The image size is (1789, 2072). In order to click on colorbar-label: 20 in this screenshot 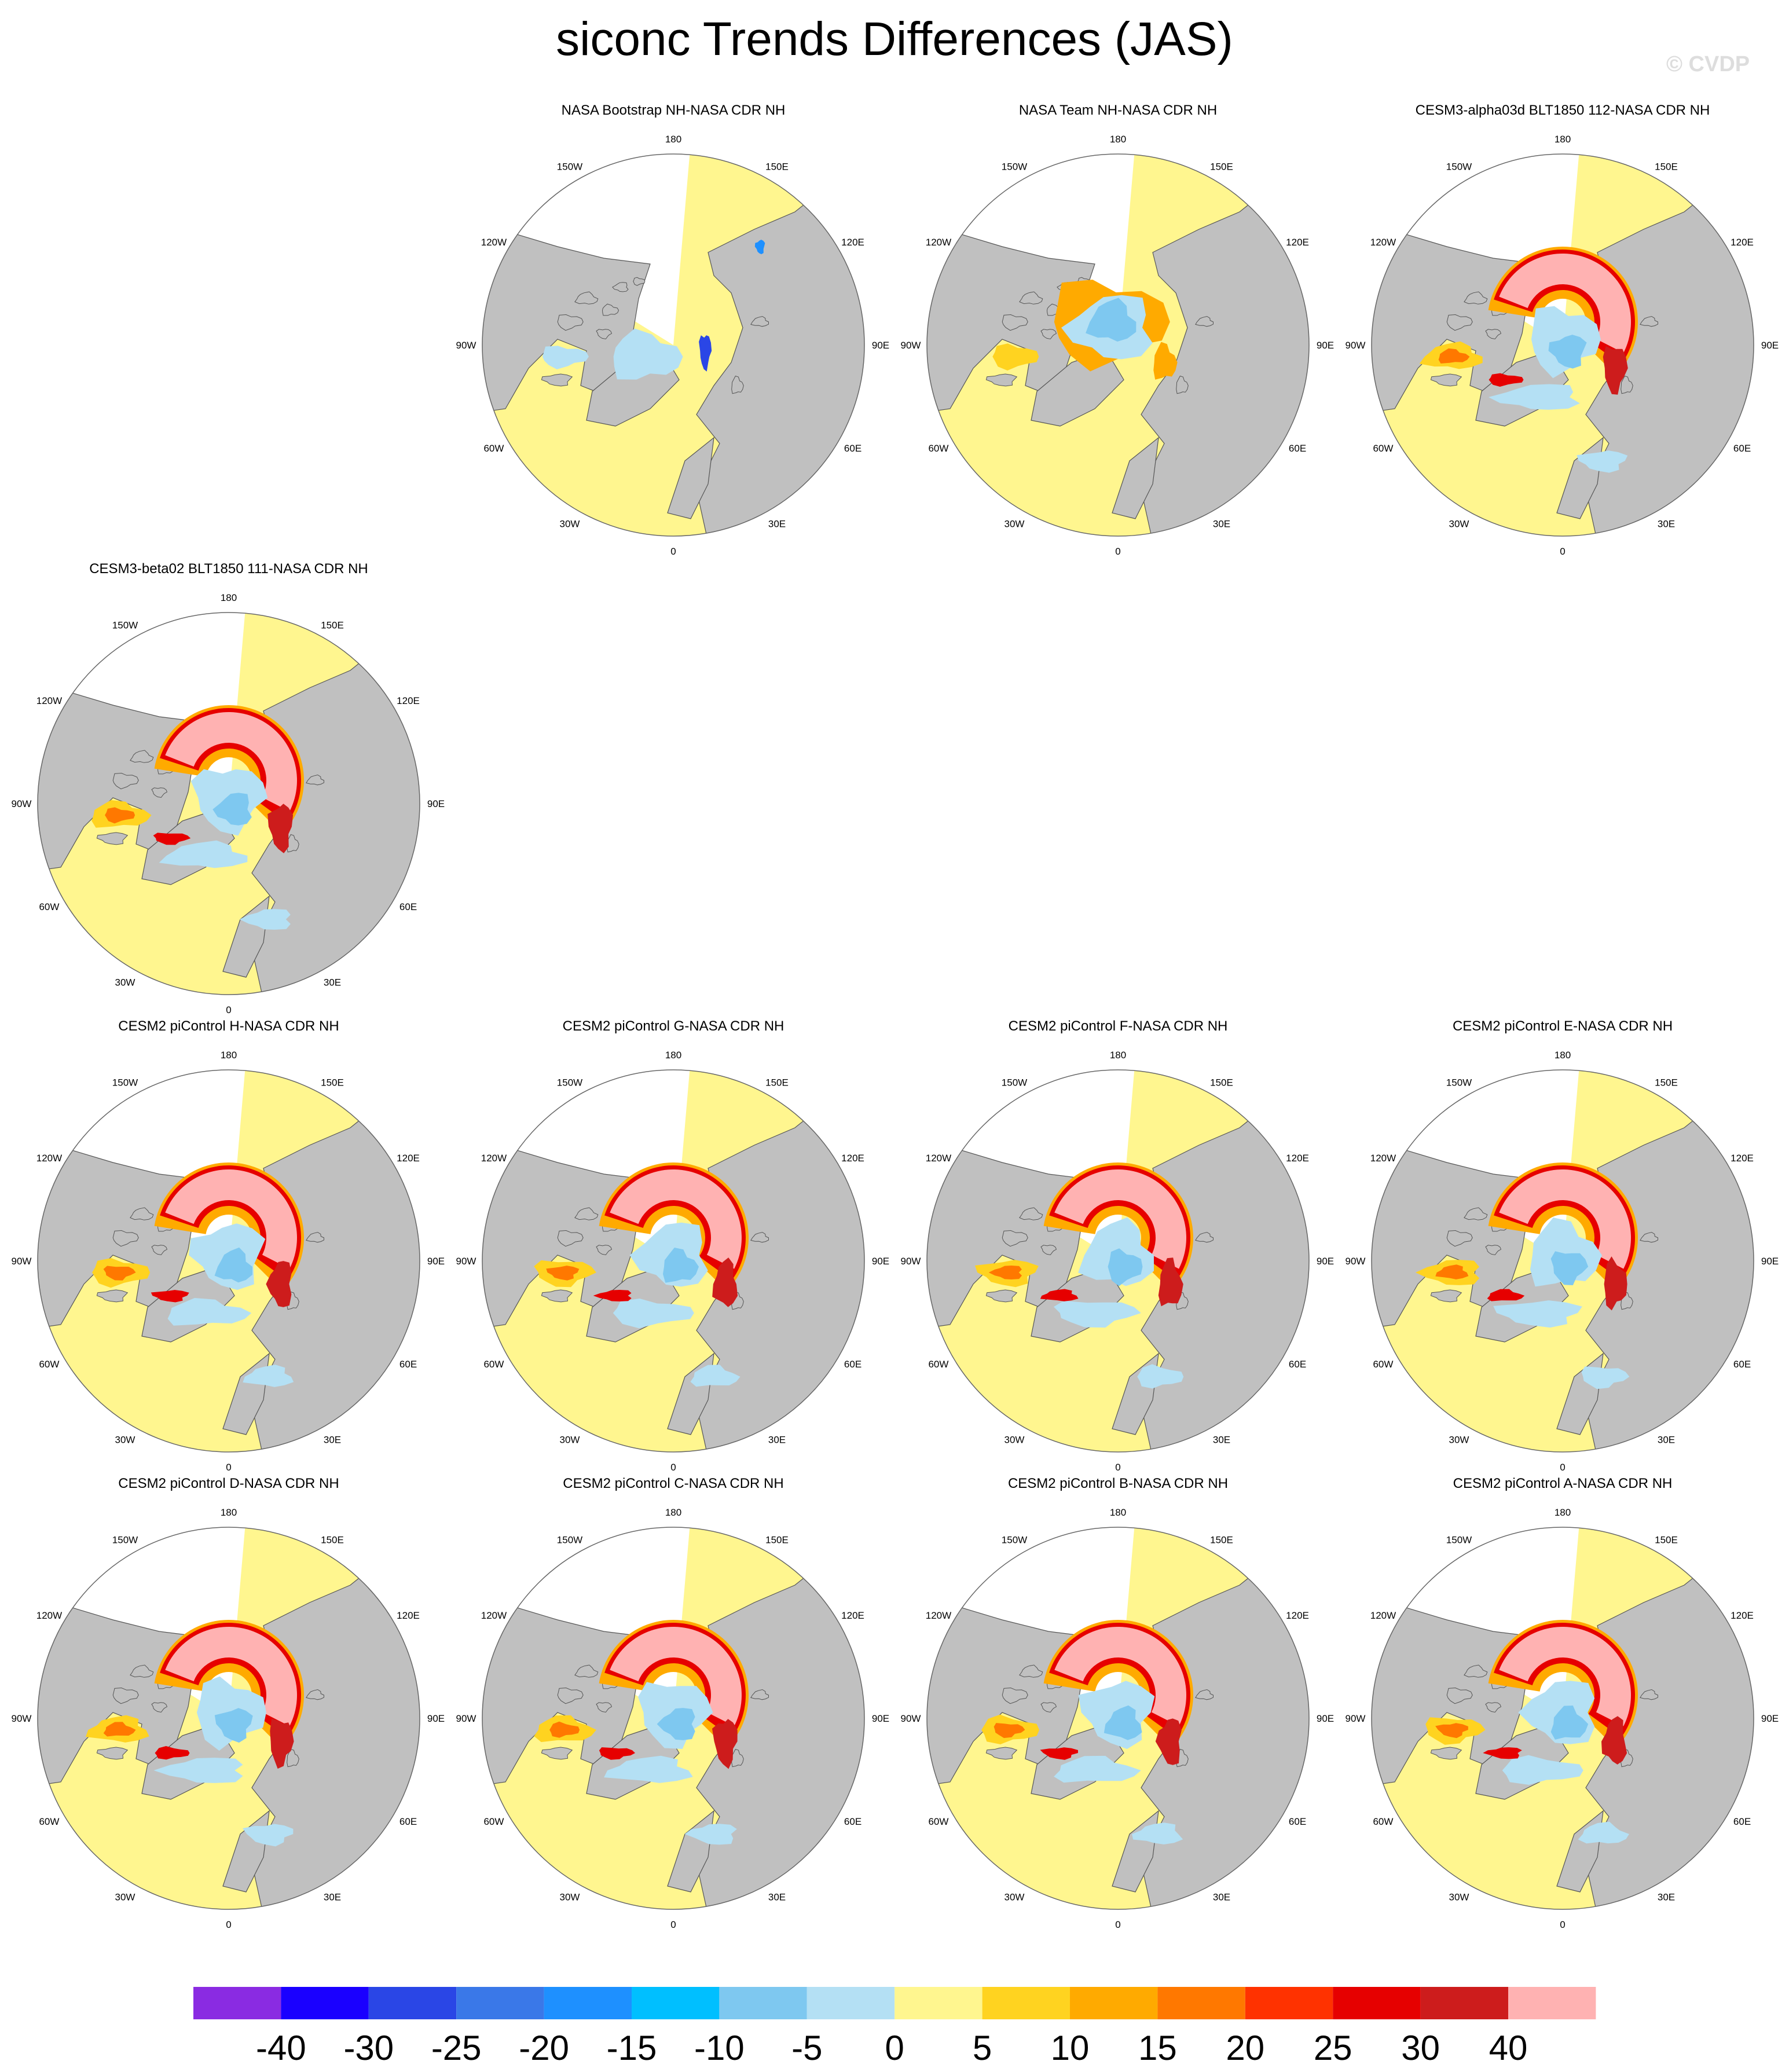, I will do `click(1245, 2048)`.